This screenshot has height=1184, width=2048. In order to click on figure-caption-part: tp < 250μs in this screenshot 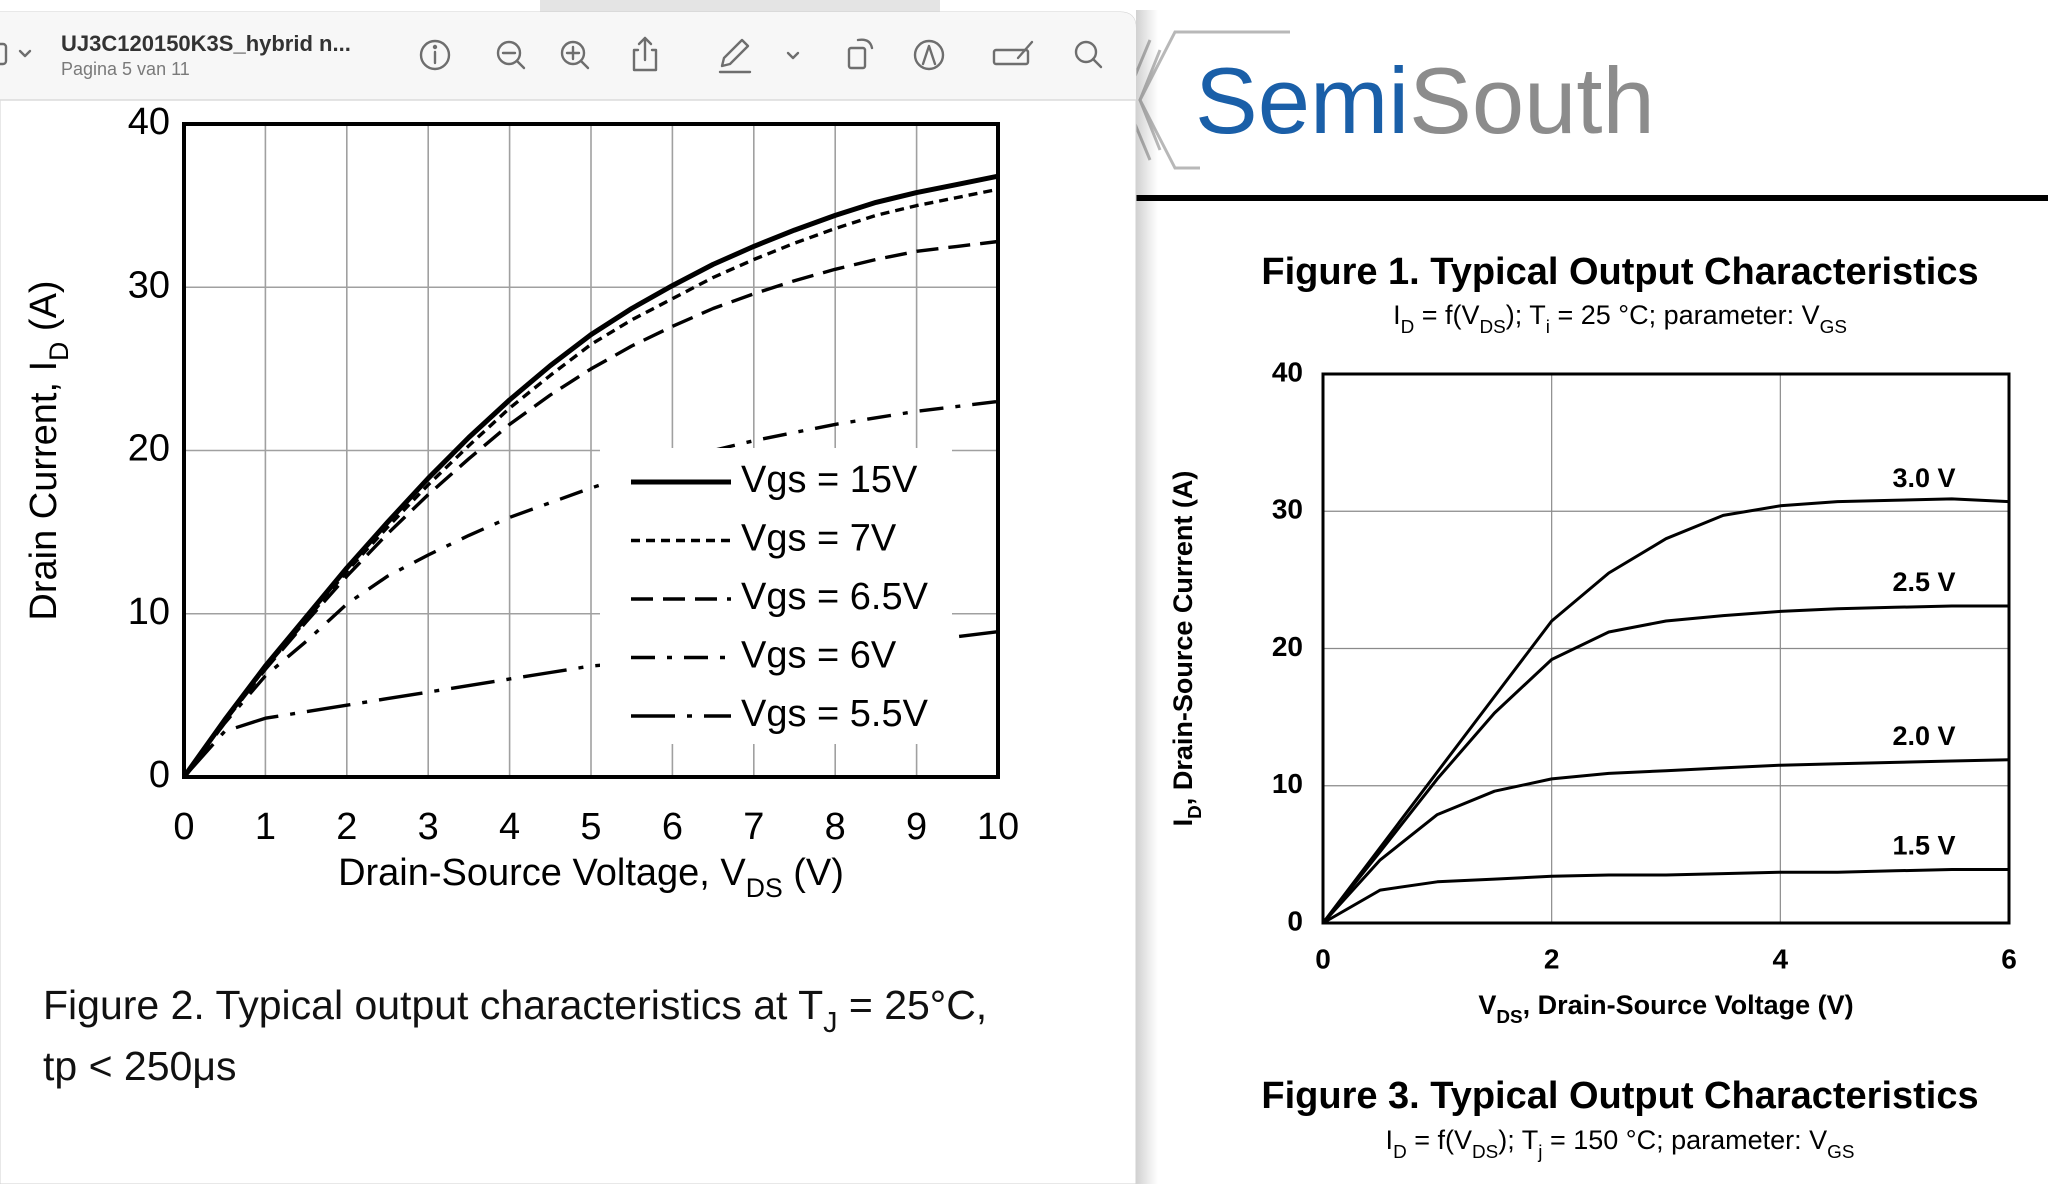, I will do `click(139, 1066)`.